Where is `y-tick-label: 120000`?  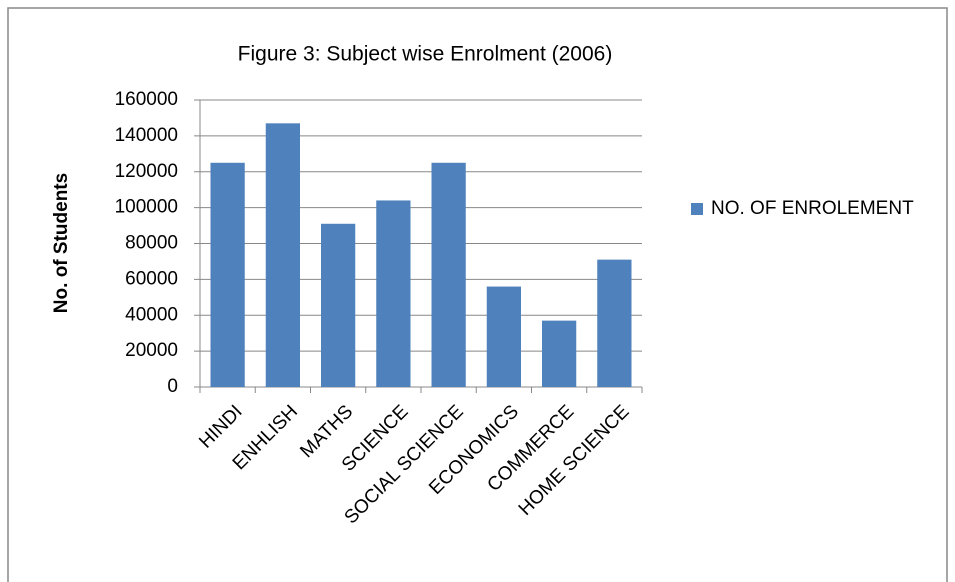 y-tick-label: 120000 is located at coordinates (146, 171).